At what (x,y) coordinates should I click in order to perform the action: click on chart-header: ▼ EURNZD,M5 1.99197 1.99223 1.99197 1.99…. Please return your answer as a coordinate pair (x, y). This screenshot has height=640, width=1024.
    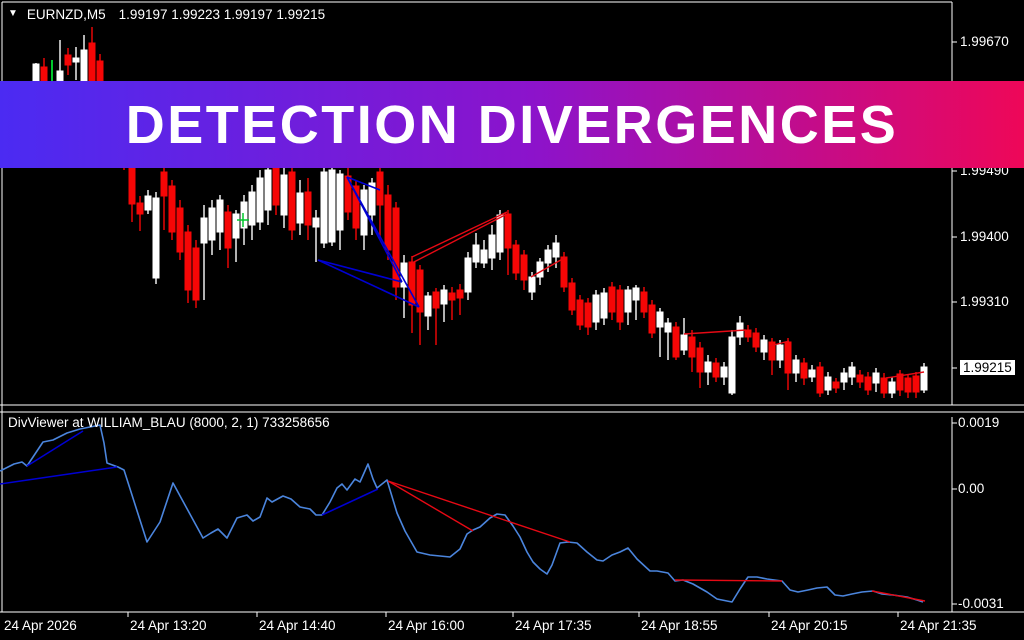
    Looking at the image, I should click on (166, 14).